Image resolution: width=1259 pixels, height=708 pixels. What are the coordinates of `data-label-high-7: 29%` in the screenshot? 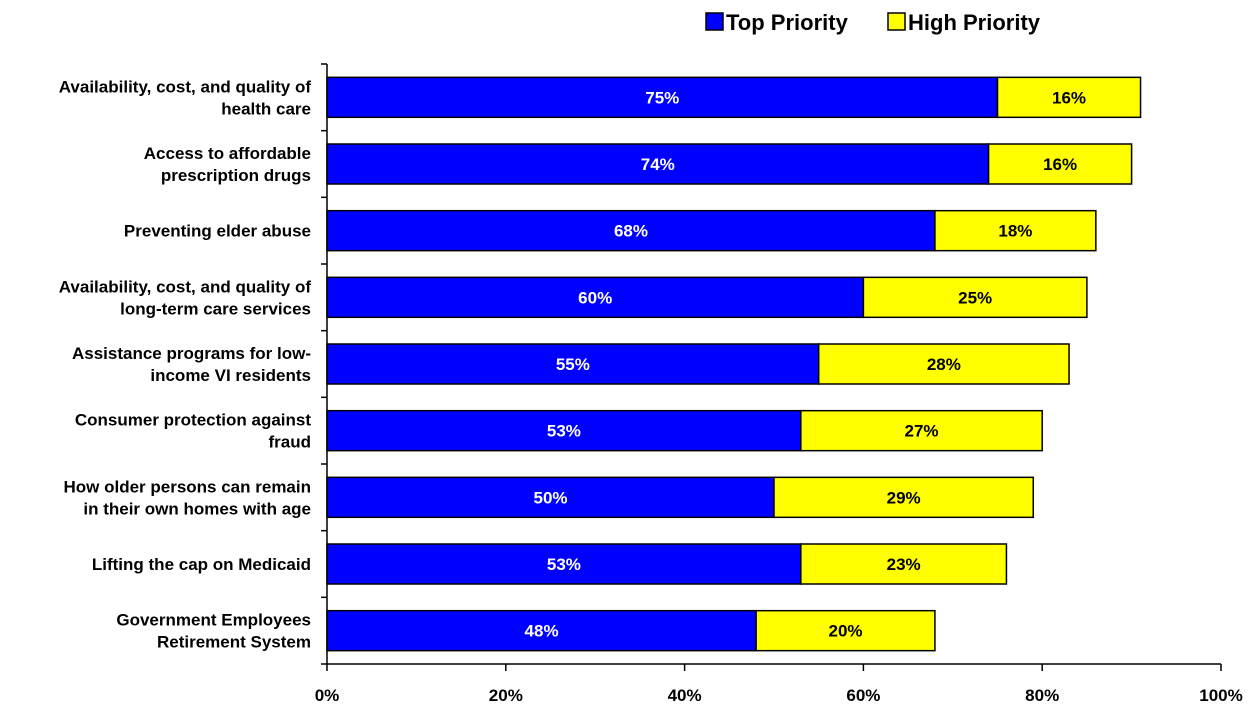 It's located at (904, 497).